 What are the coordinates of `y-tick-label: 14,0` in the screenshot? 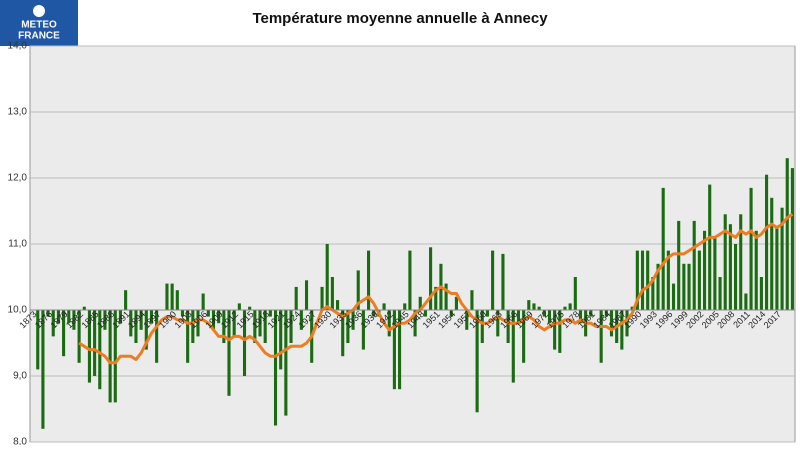 It's located at (18, 46).